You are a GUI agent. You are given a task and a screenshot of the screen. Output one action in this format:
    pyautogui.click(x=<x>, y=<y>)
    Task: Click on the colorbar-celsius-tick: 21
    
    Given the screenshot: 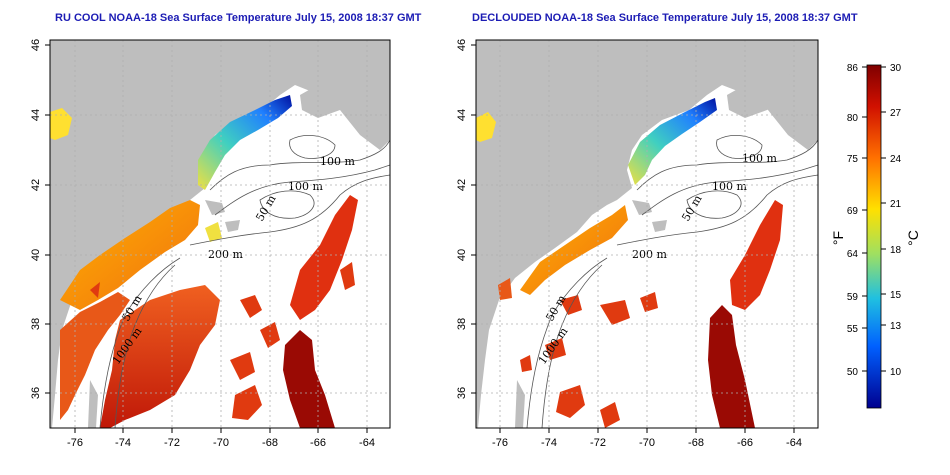 What is the action you would take?
    pyautogui.click(x=896, y=204)
    